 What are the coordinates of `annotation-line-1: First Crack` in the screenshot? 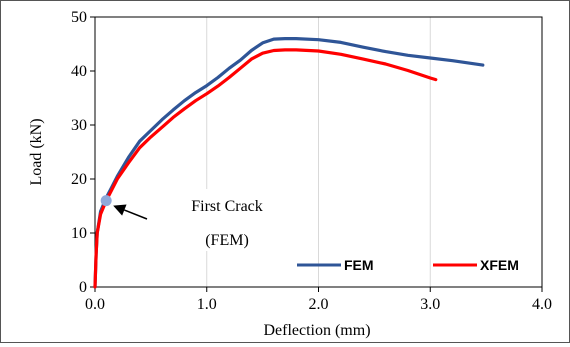 It's located at (227, 206).